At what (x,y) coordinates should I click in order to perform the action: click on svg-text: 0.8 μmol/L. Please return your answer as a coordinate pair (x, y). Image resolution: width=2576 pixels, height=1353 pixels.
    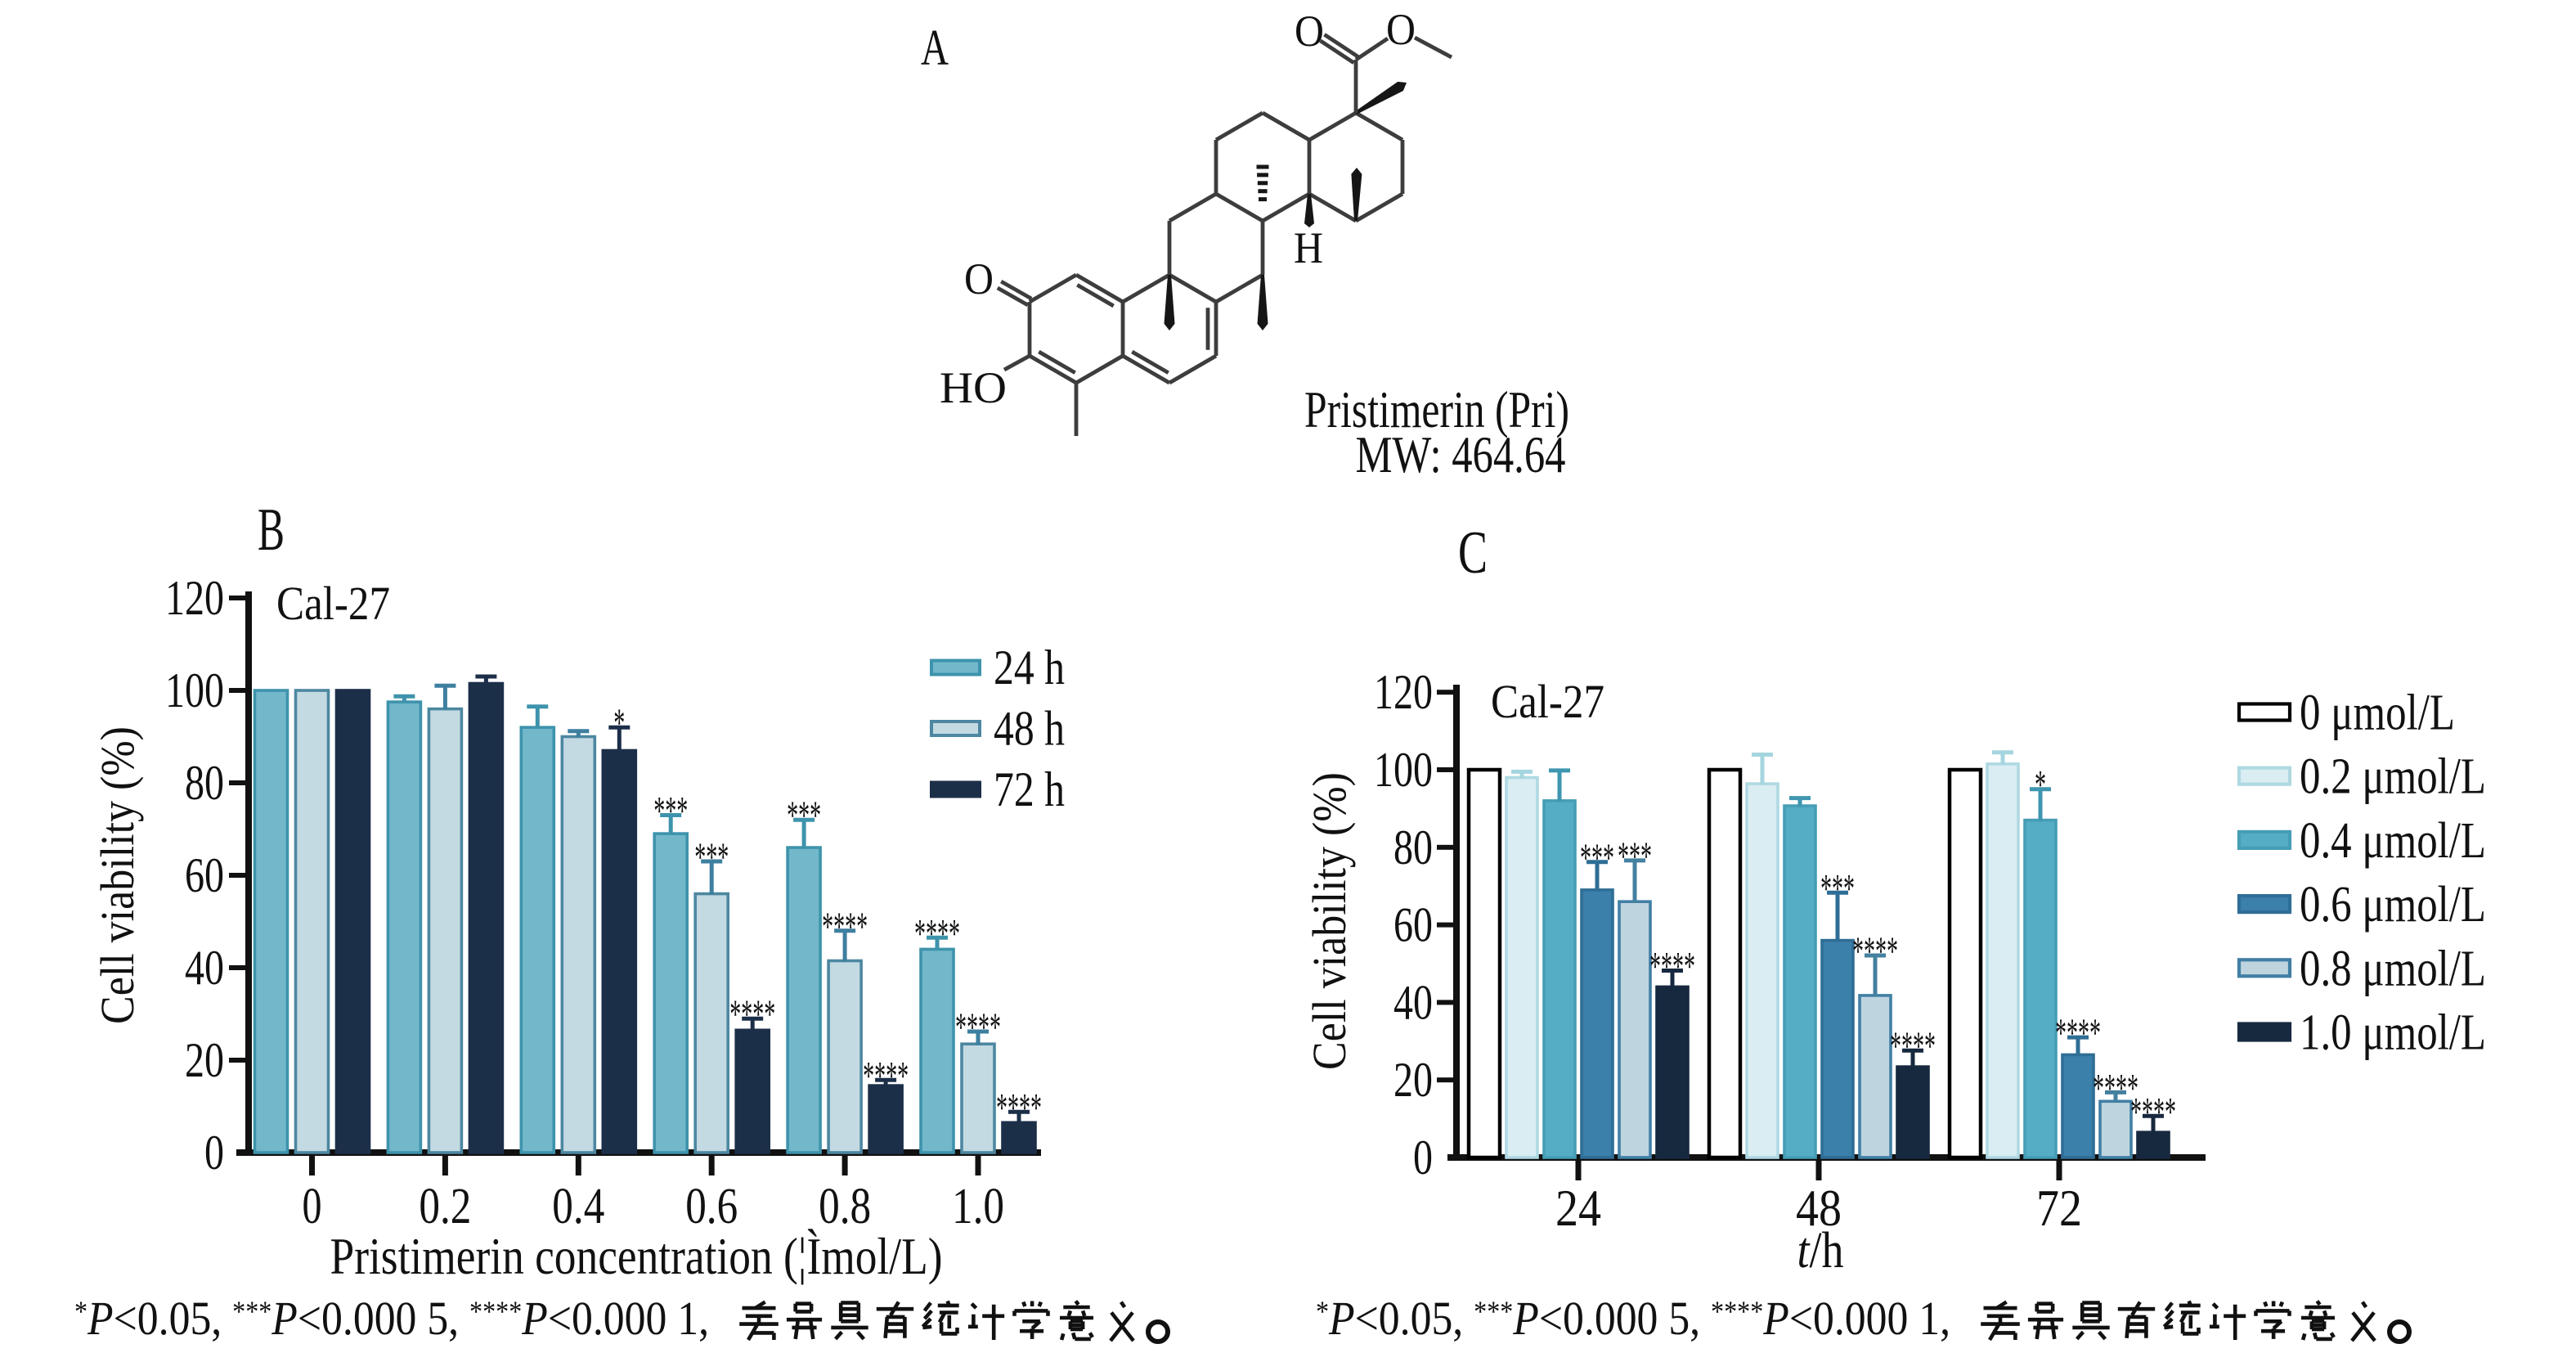
    Looking at the image, I should click on (2393, 968).